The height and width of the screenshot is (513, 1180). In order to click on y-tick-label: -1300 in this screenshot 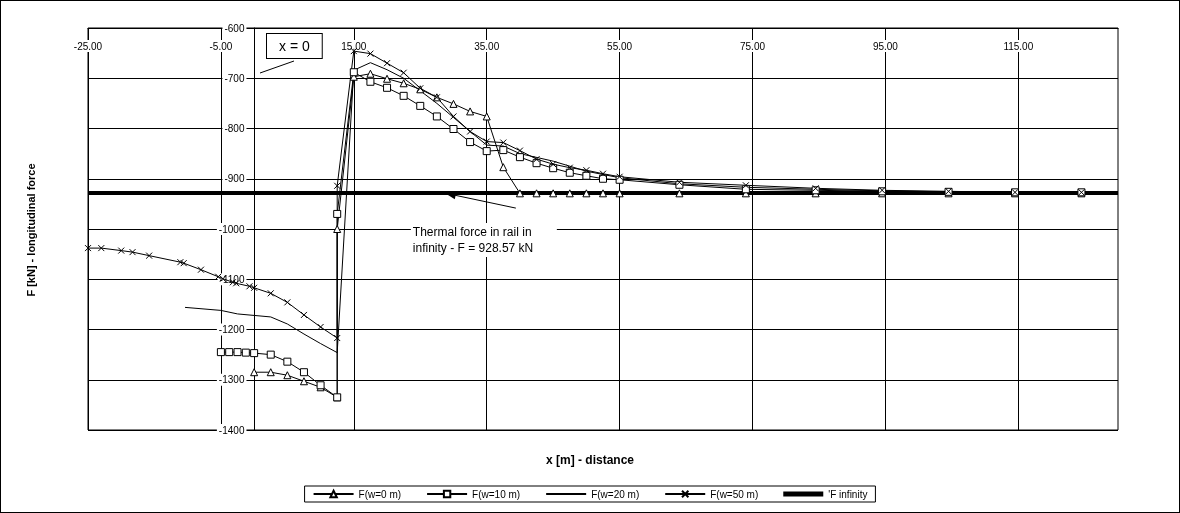, I will do `click(231, 380)`.